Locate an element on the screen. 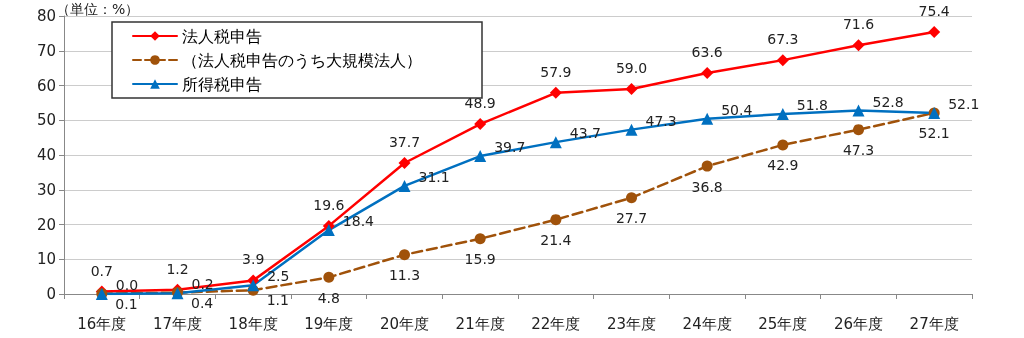  annotation: （単位：%） is located at coordinates (98, 9).